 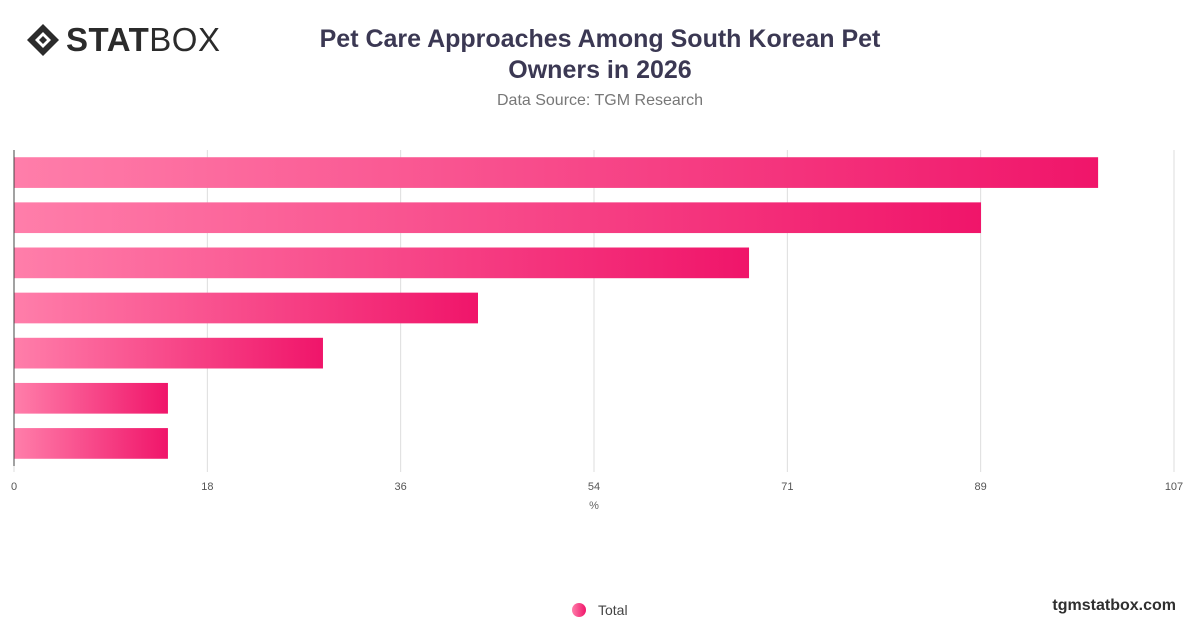 I want to click on x-tick-label: 18, so click(x=207, y=487).